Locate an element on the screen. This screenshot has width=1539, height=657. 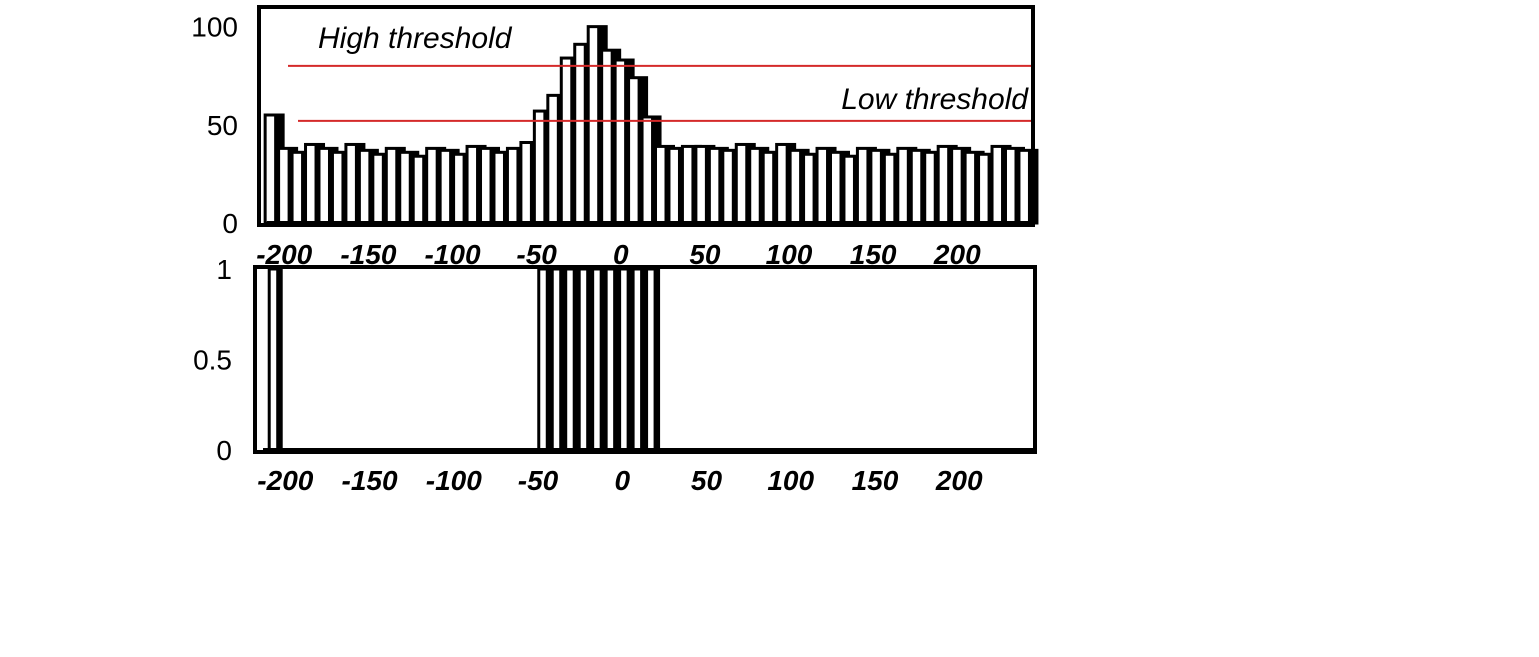
threshold-label: Low threshold is located at coordinates (935, 99).